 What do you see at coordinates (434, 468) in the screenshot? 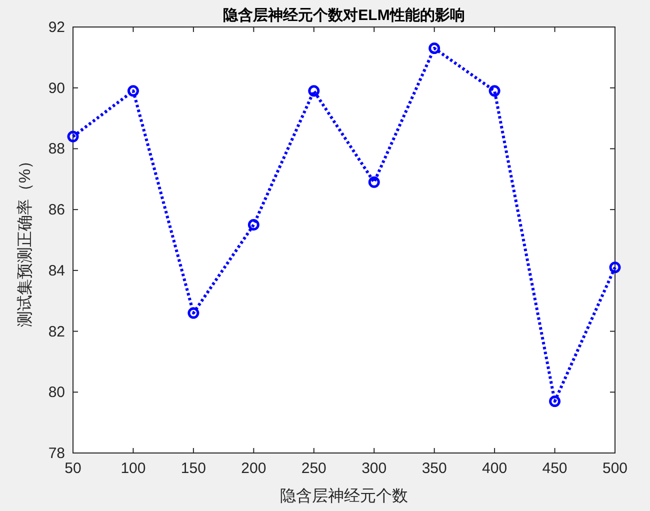
I see `x-tick-label: 350` at bounding box center [434, 468].